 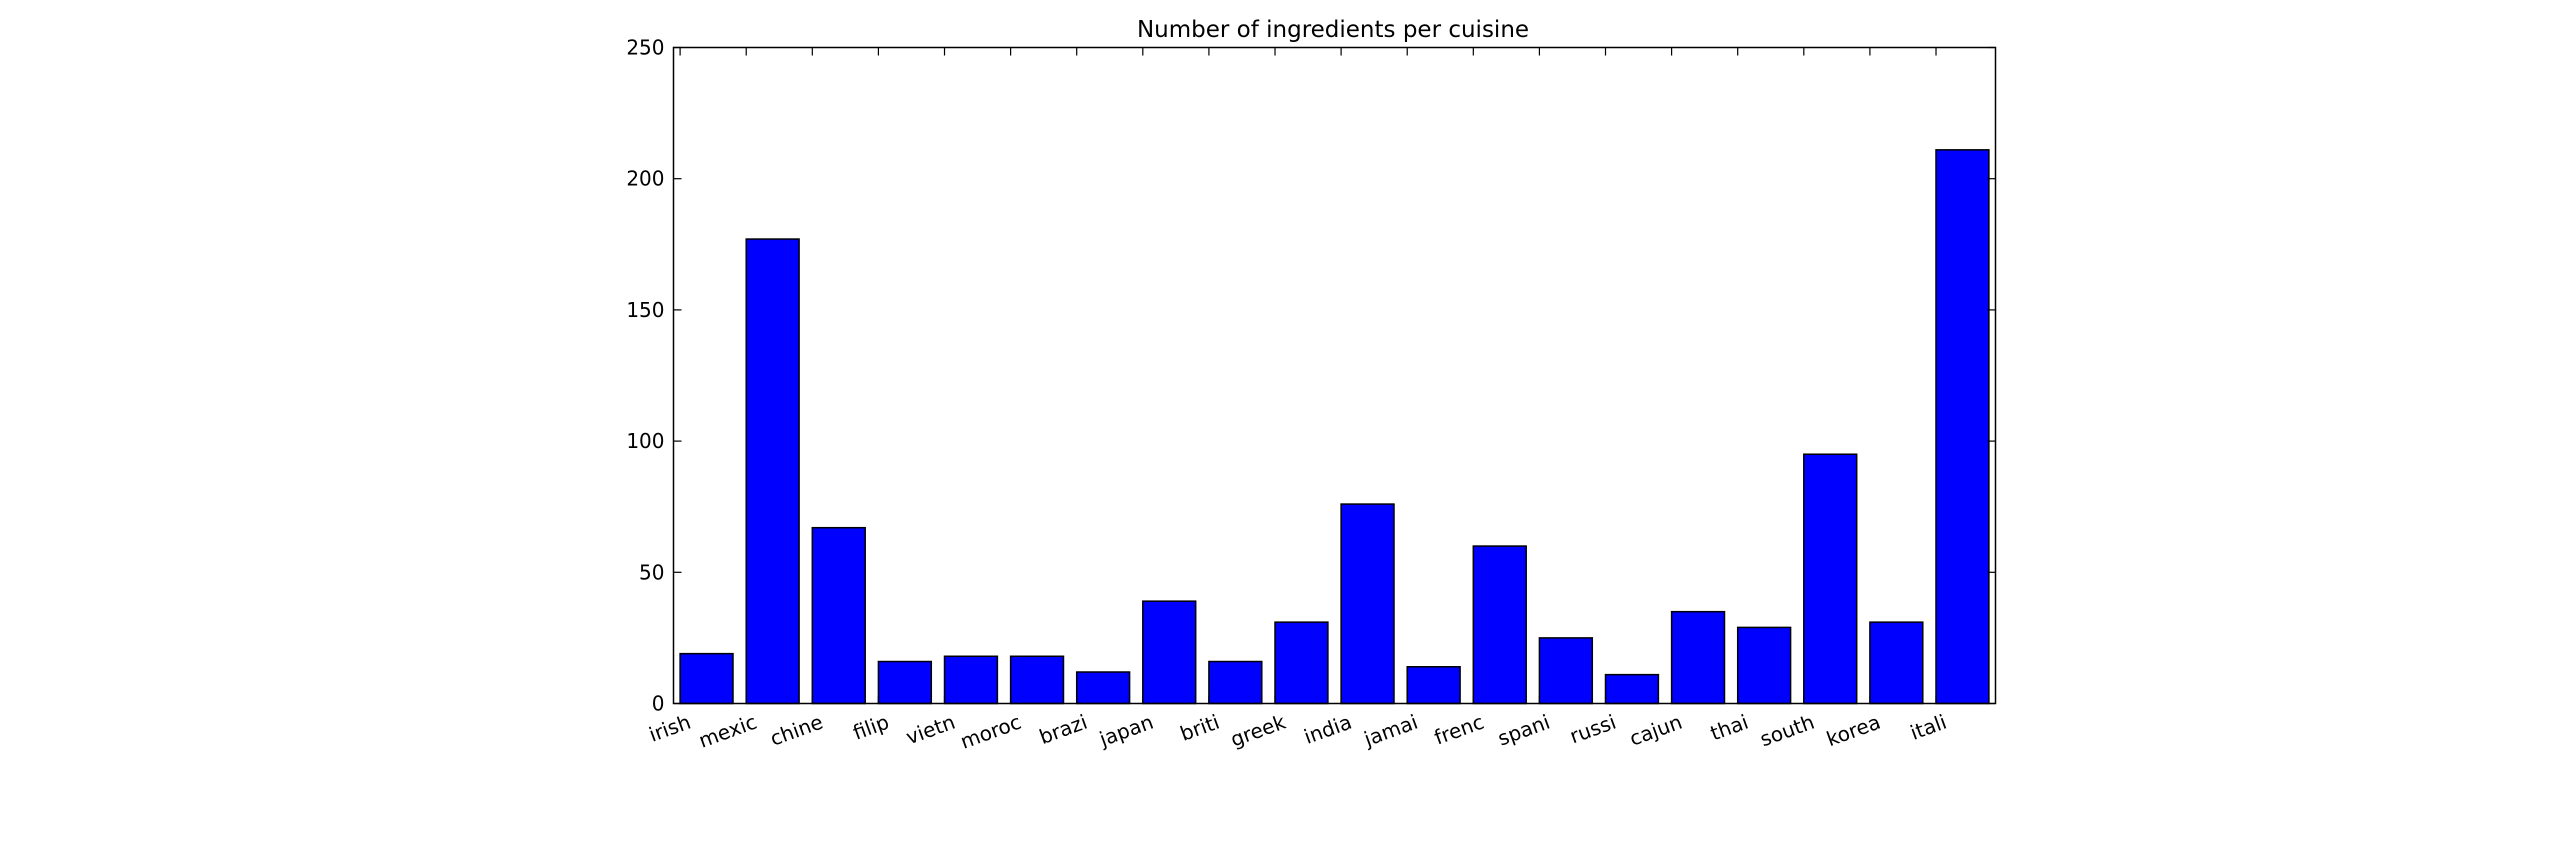 I want to click on x-tick-label-mexic: mexic, so click(x=727, y=731).